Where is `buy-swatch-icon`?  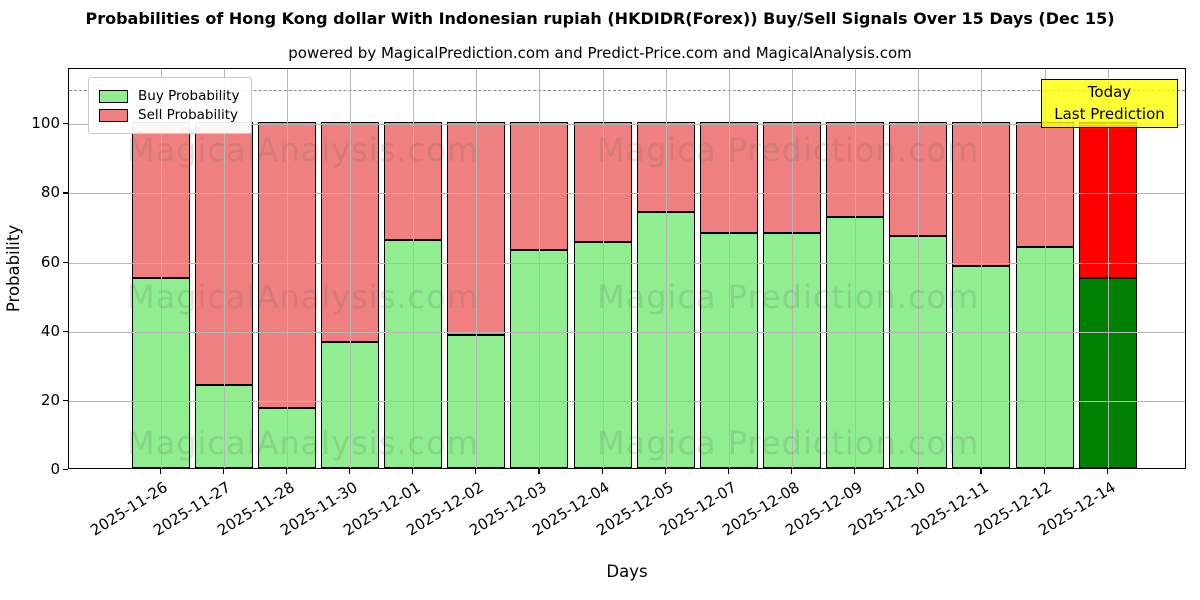
buy-swatch-icon is located at coordinates (113, 96).